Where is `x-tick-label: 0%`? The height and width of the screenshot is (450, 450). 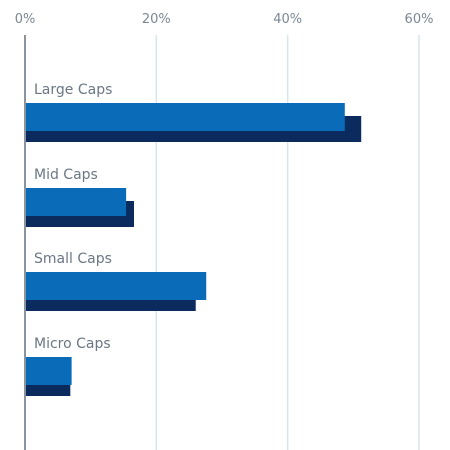 x-tick-label: 0% is located at coordinates (25, 19).